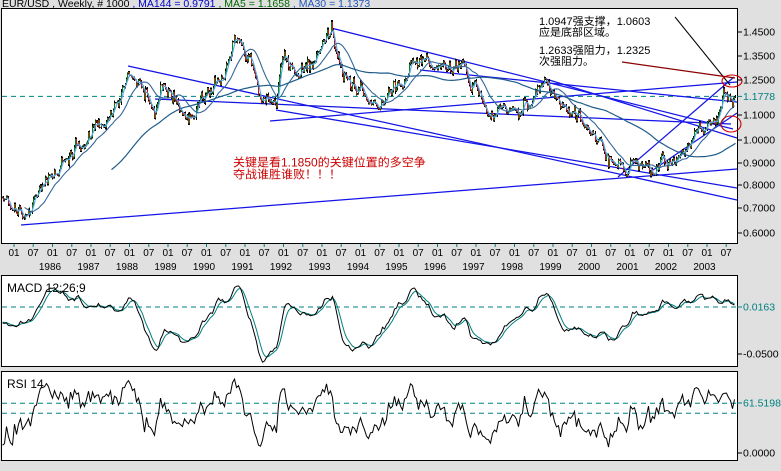 The height and width of the screenshot is (471, 781). Describe the element at coordinates (319, 267) in the screenshot. I see `svg-text: 1993` at that location.